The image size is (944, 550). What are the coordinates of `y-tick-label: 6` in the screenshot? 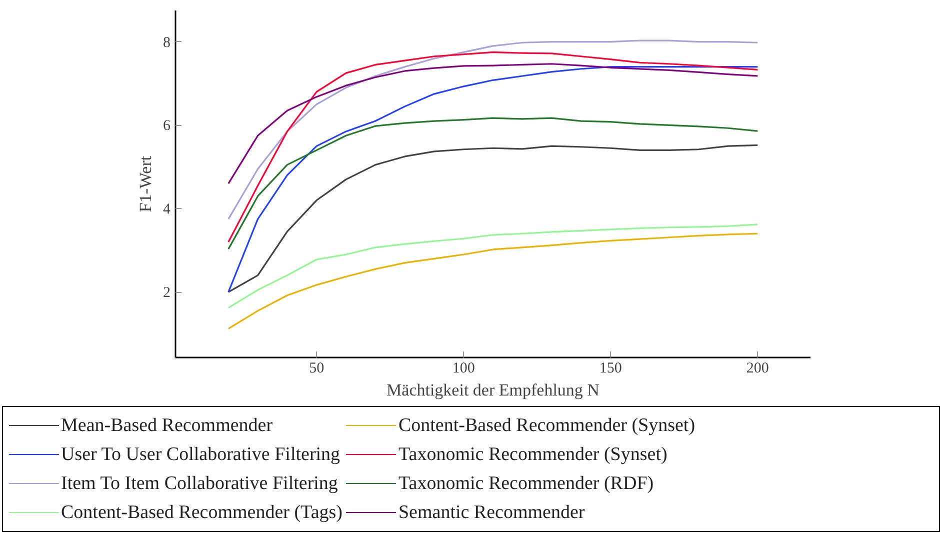 It's located at (167, 126).